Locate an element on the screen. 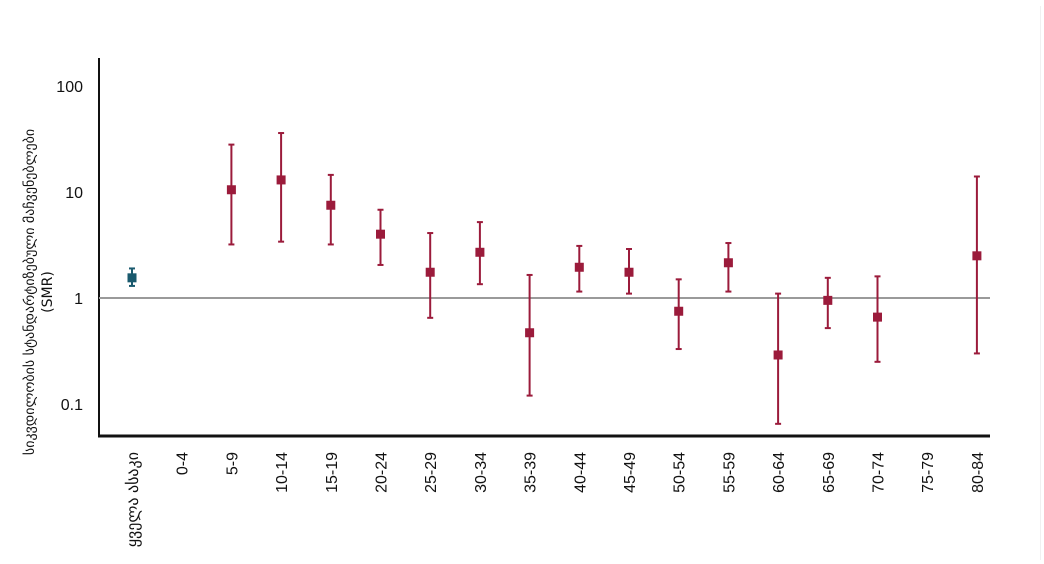 The height and width of the screenshot is (564, 1044). x-tick-label: 5-9 is located at coordinates (232, 463).